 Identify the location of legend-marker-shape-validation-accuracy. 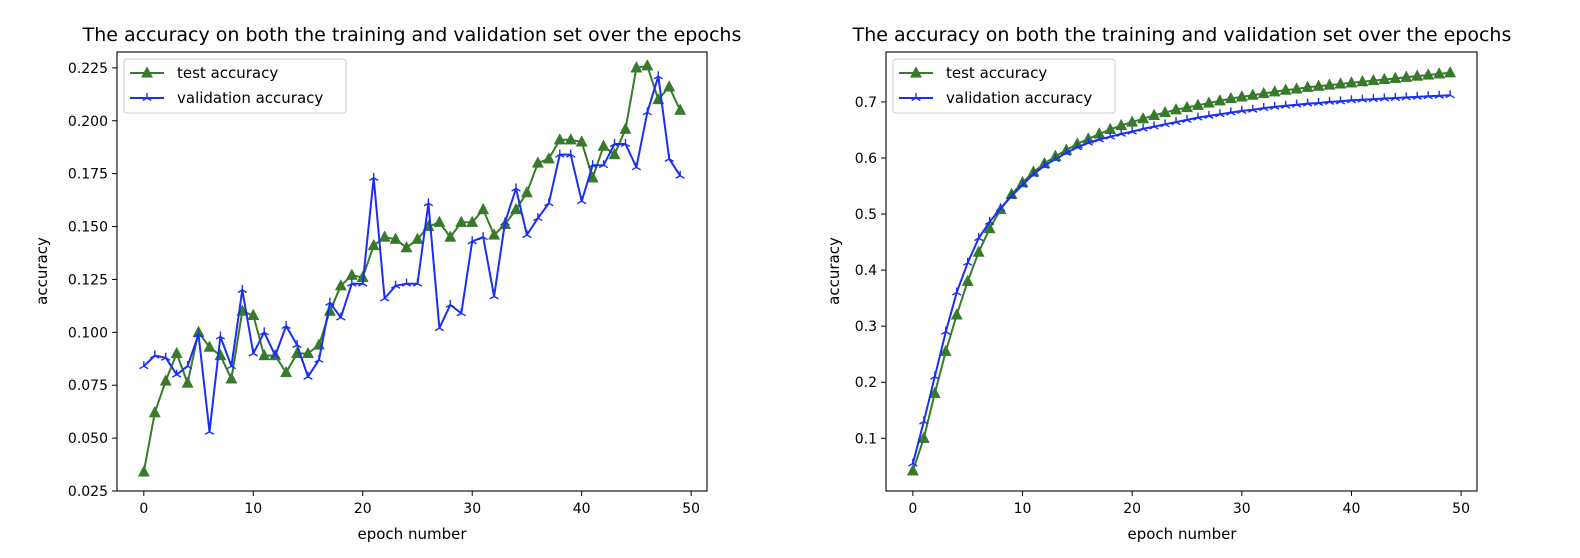
(916, 97).